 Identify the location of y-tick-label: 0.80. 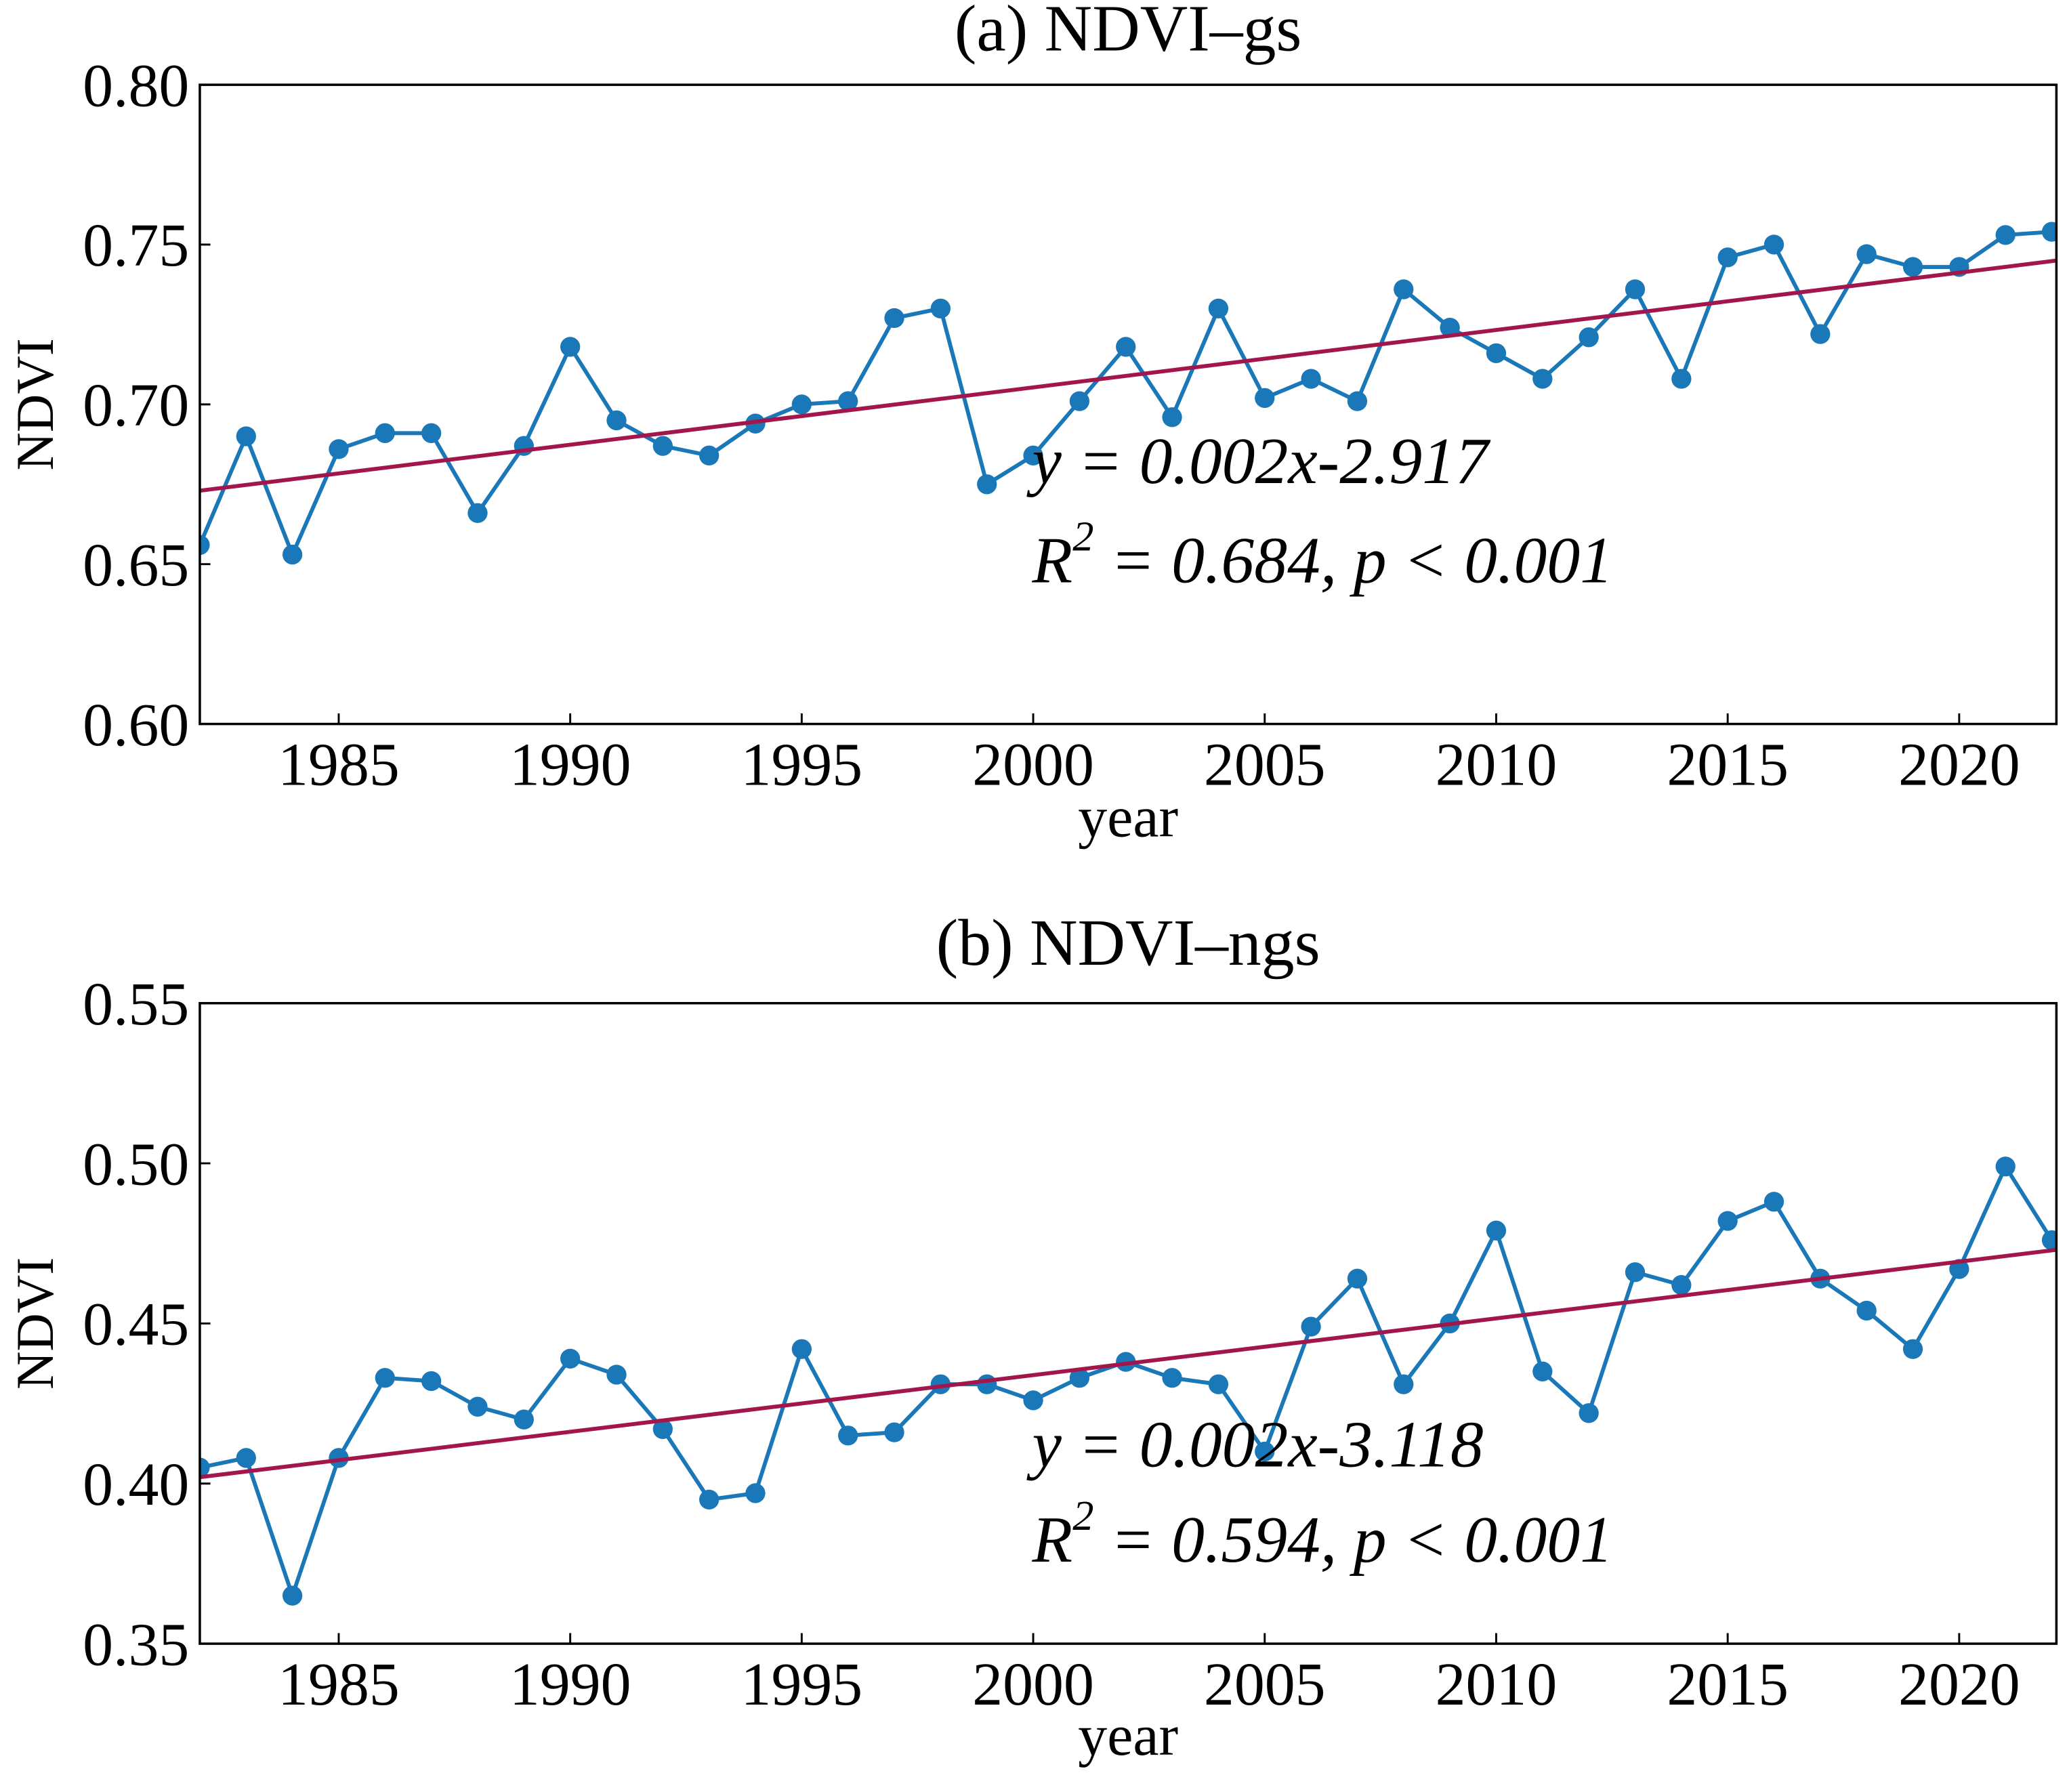
(136, 85).